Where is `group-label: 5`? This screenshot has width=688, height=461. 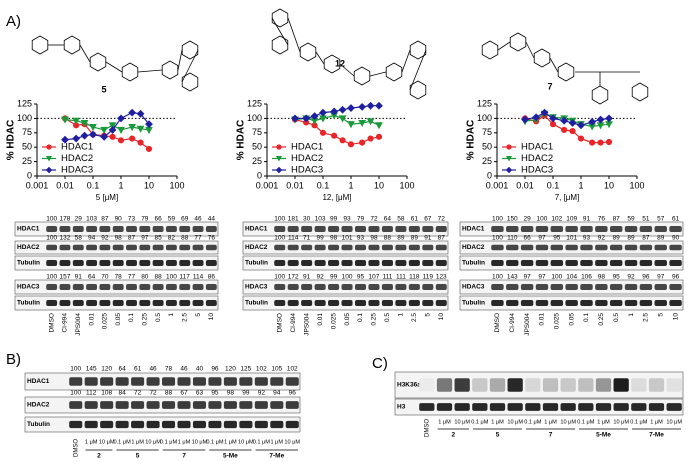 group-label: 5 is located at coordinates (498, 435).